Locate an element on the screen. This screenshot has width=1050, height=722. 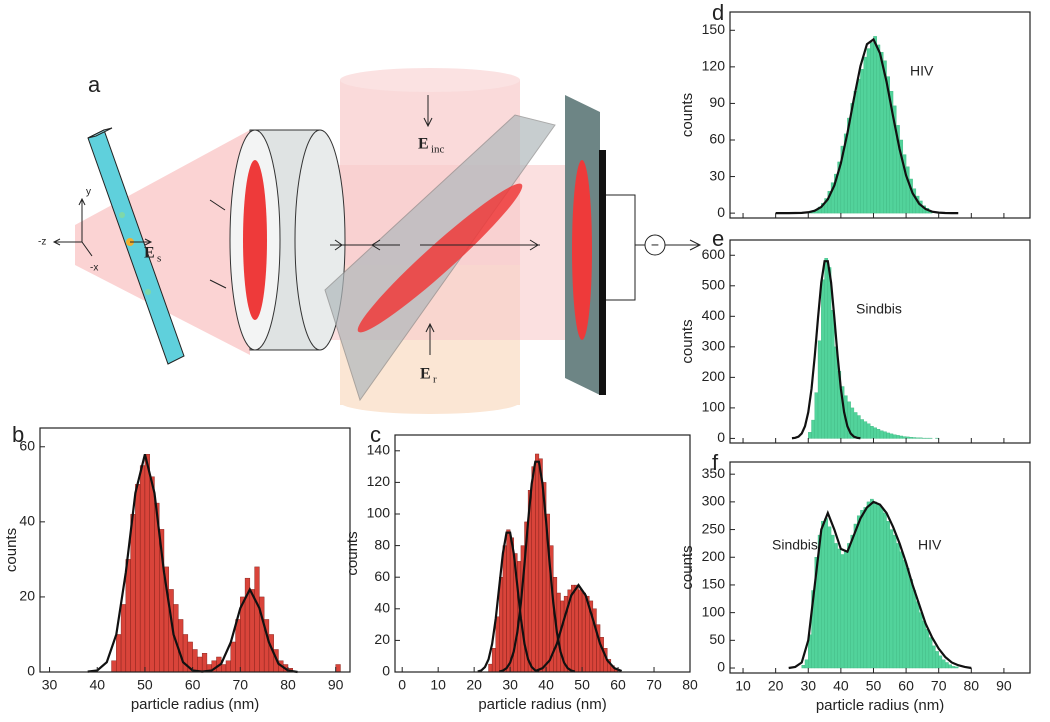
detector-spot is located at coordinates (582, 250).